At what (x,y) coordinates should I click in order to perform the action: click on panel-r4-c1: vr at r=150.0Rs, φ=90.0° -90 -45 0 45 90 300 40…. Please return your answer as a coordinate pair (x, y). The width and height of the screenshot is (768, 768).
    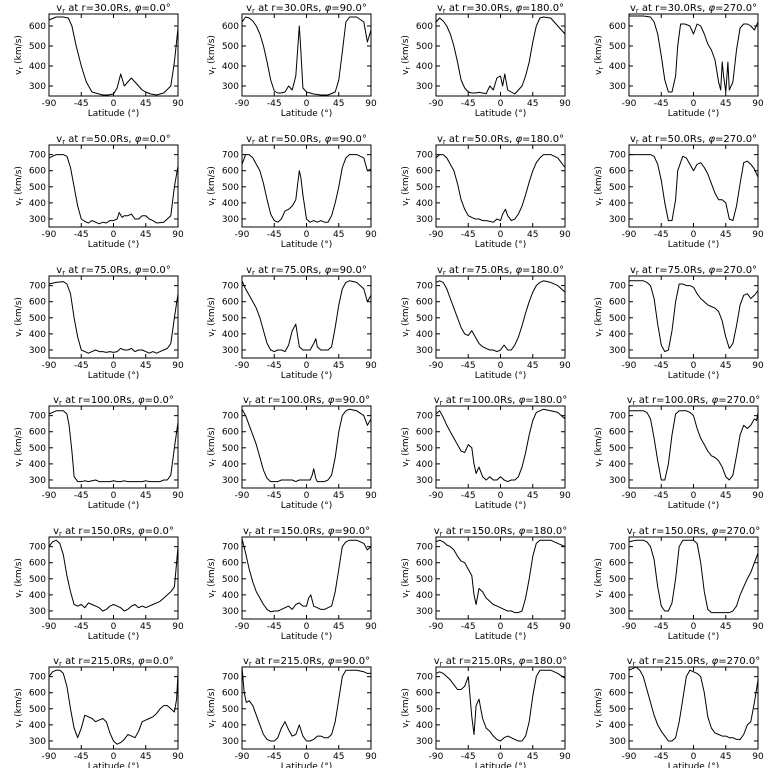
    Looking at the image, I should click on (292, 584).